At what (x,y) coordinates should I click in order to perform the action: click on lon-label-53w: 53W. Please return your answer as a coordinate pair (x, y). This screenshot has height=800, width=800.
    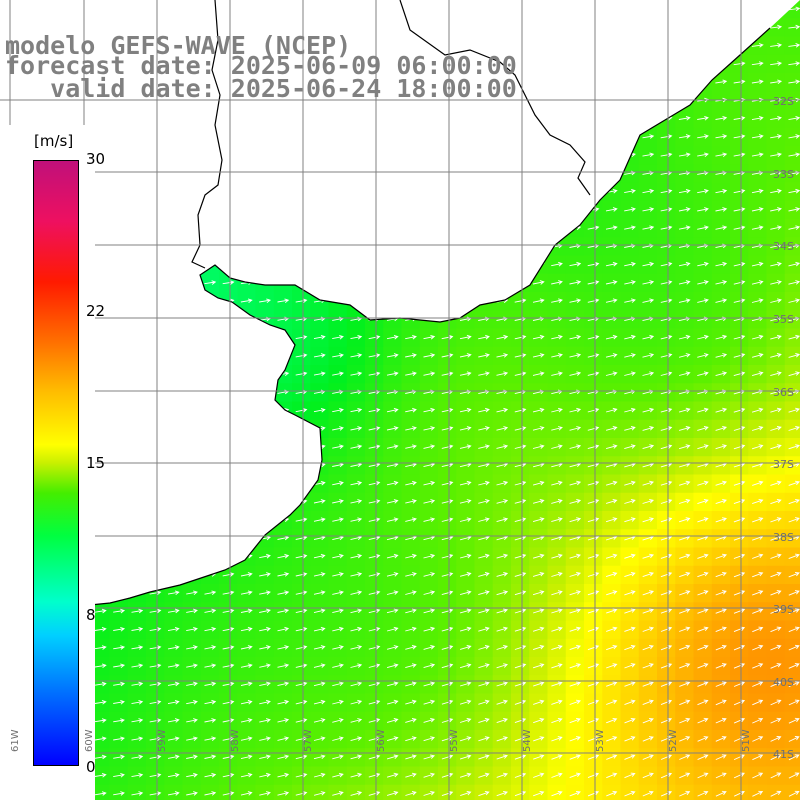
    Looking at the image, I should click on (600, 740).